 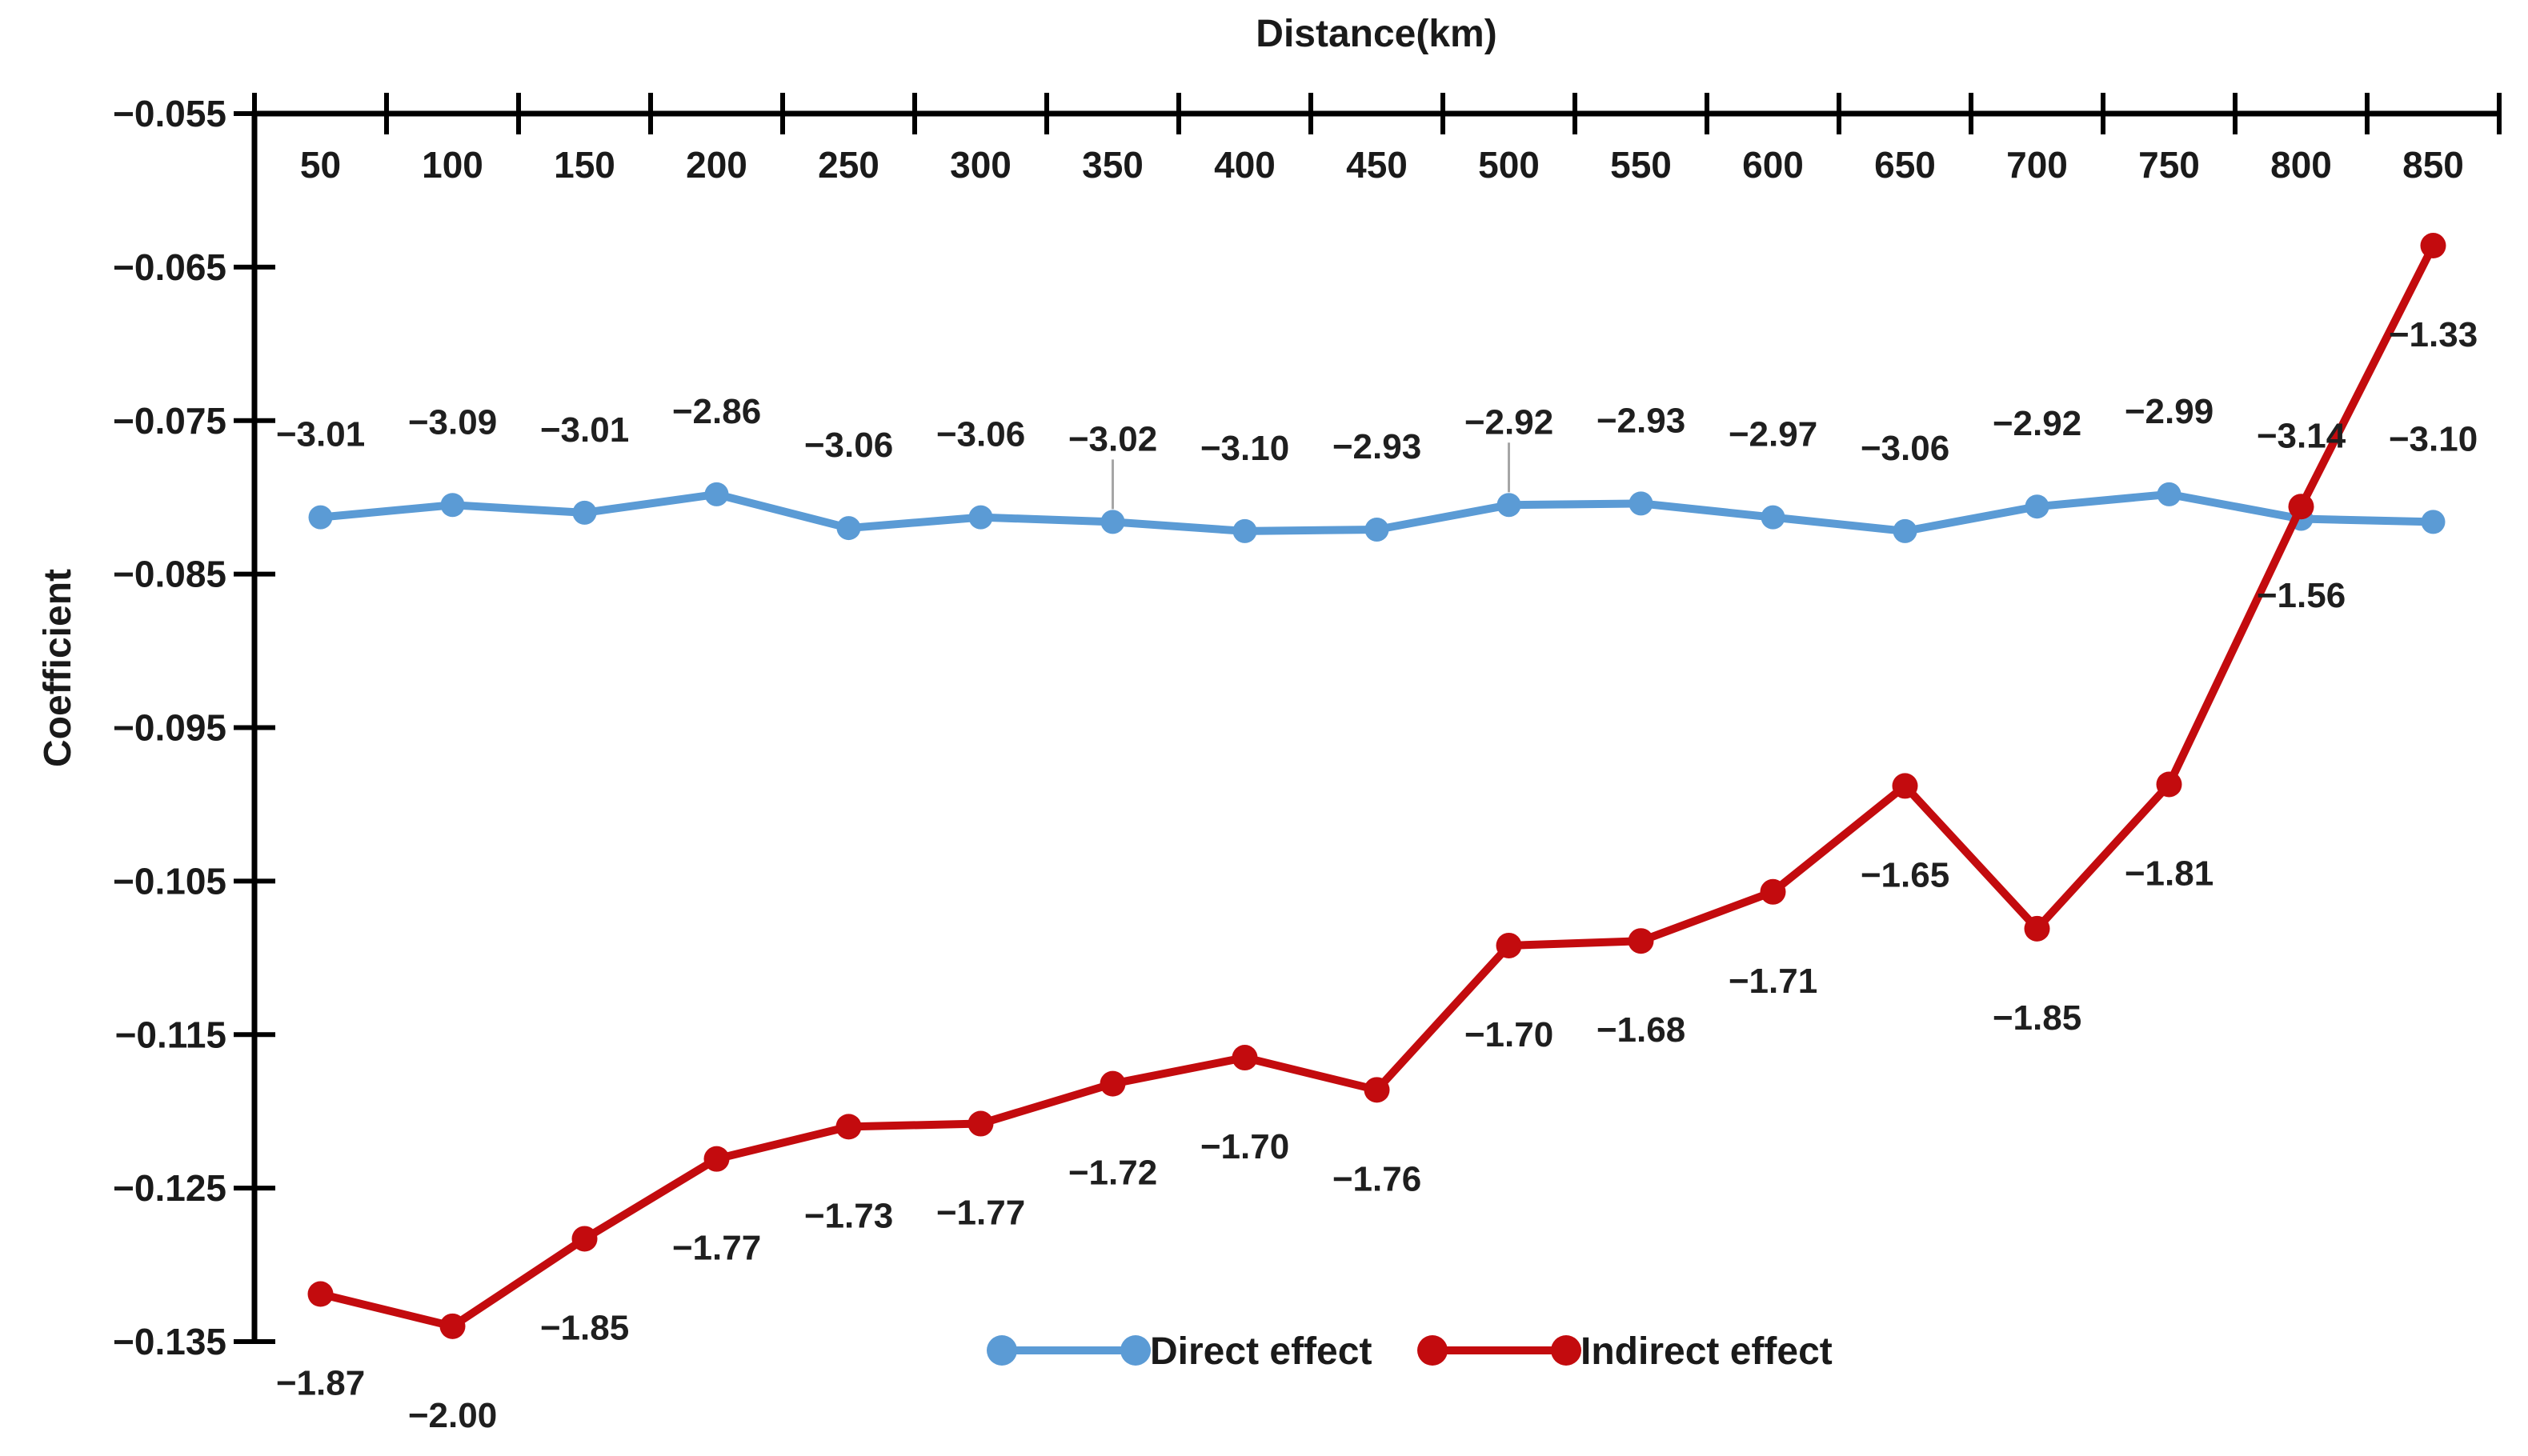 I want to click on y-tick-label: −0.065, so click(x=169, y=267).